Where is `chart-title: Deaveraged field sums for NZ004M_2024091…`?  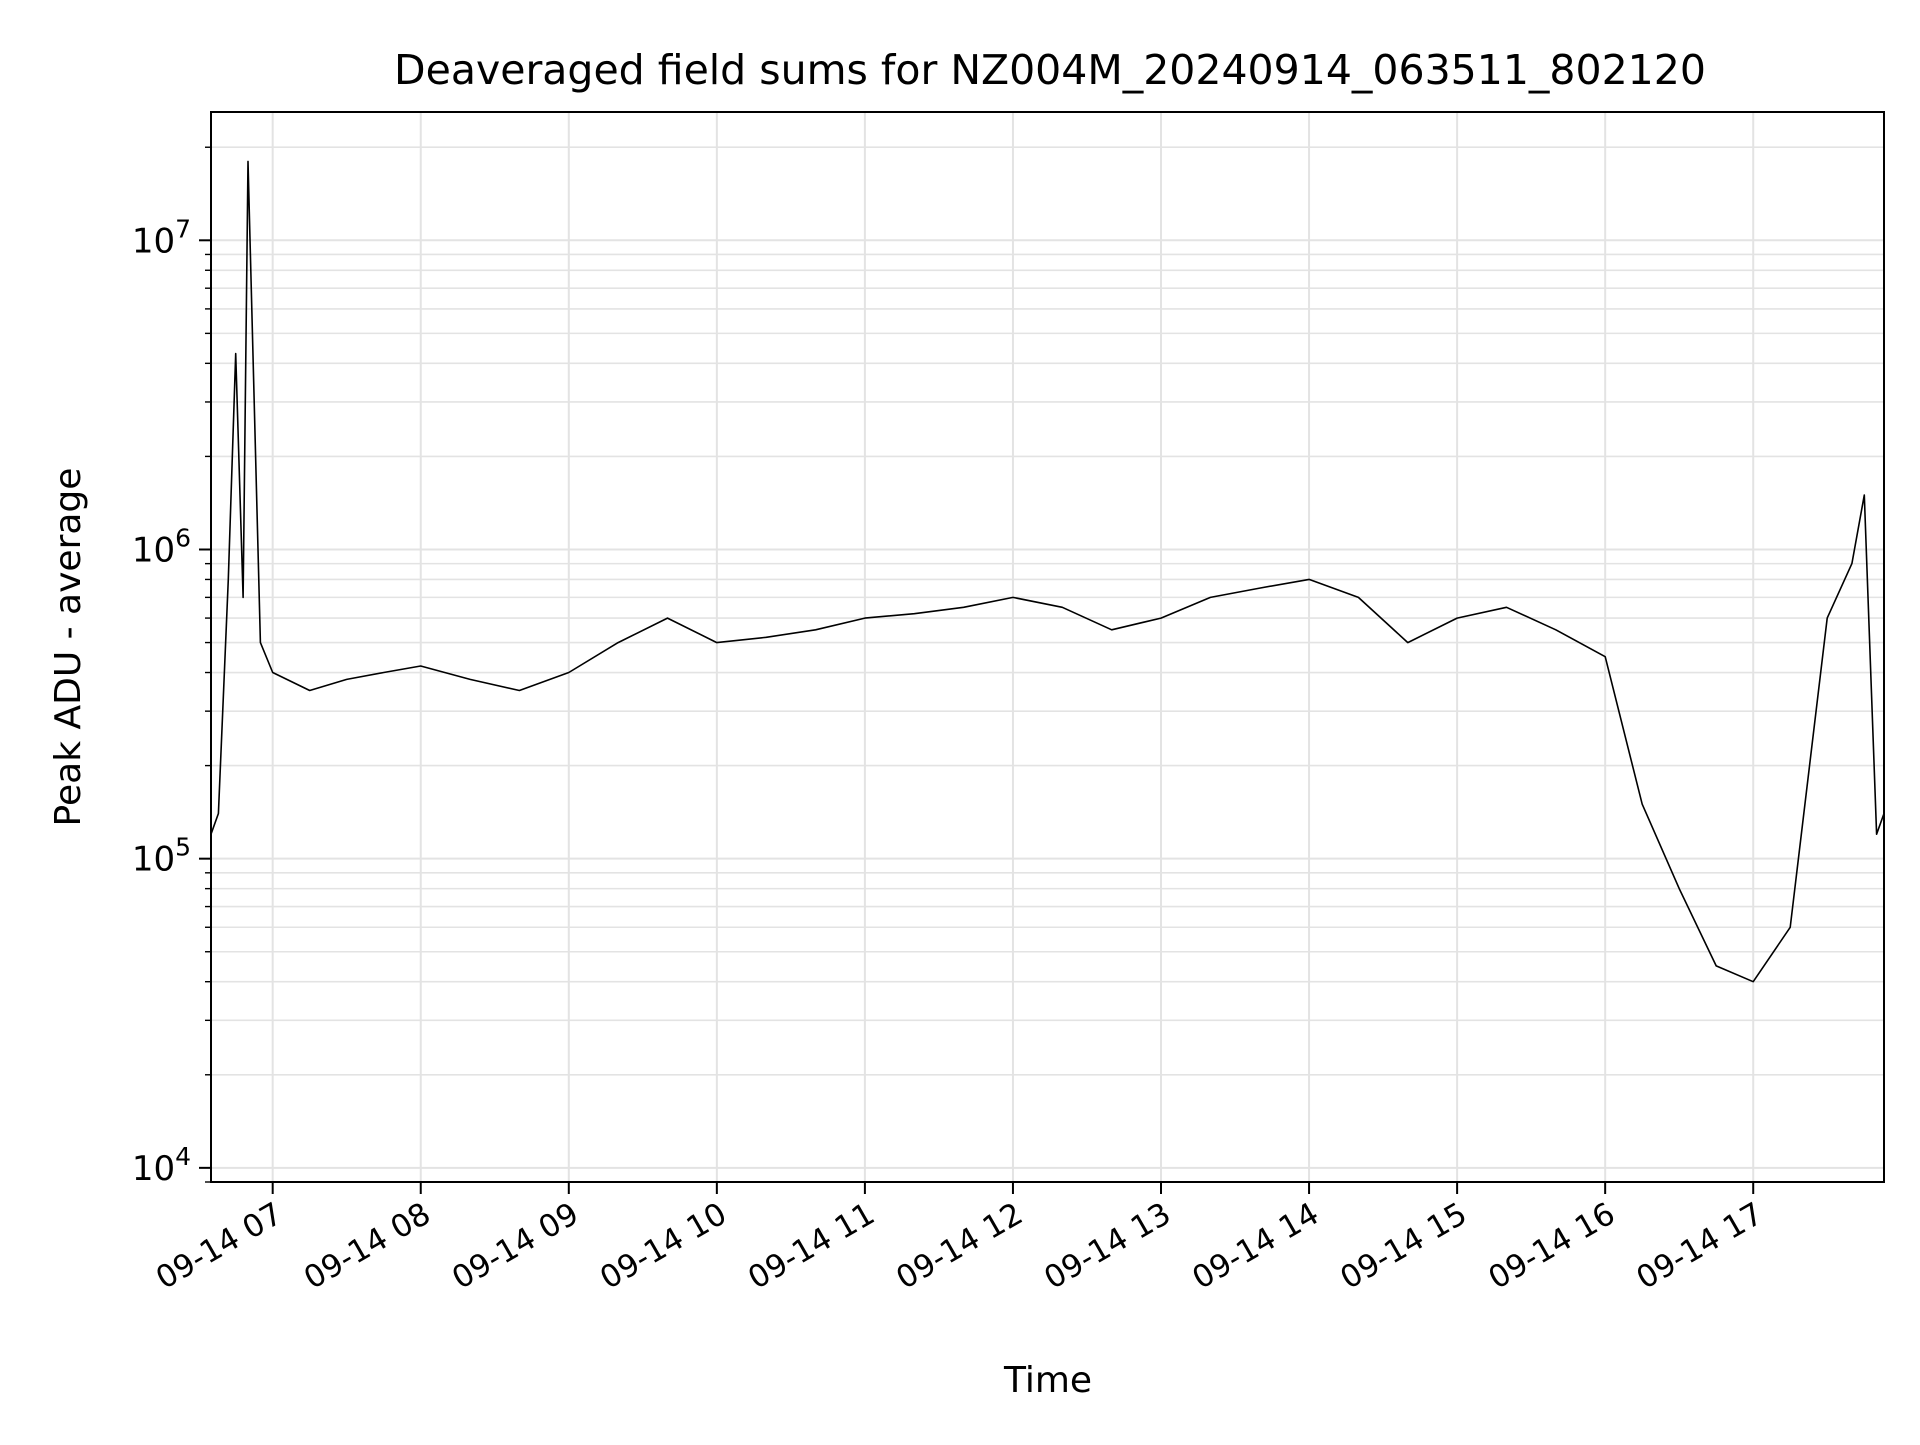
chart-title: Deaveraged field sums for NZ004M_2024091… is located at coordinates (1050, 70).